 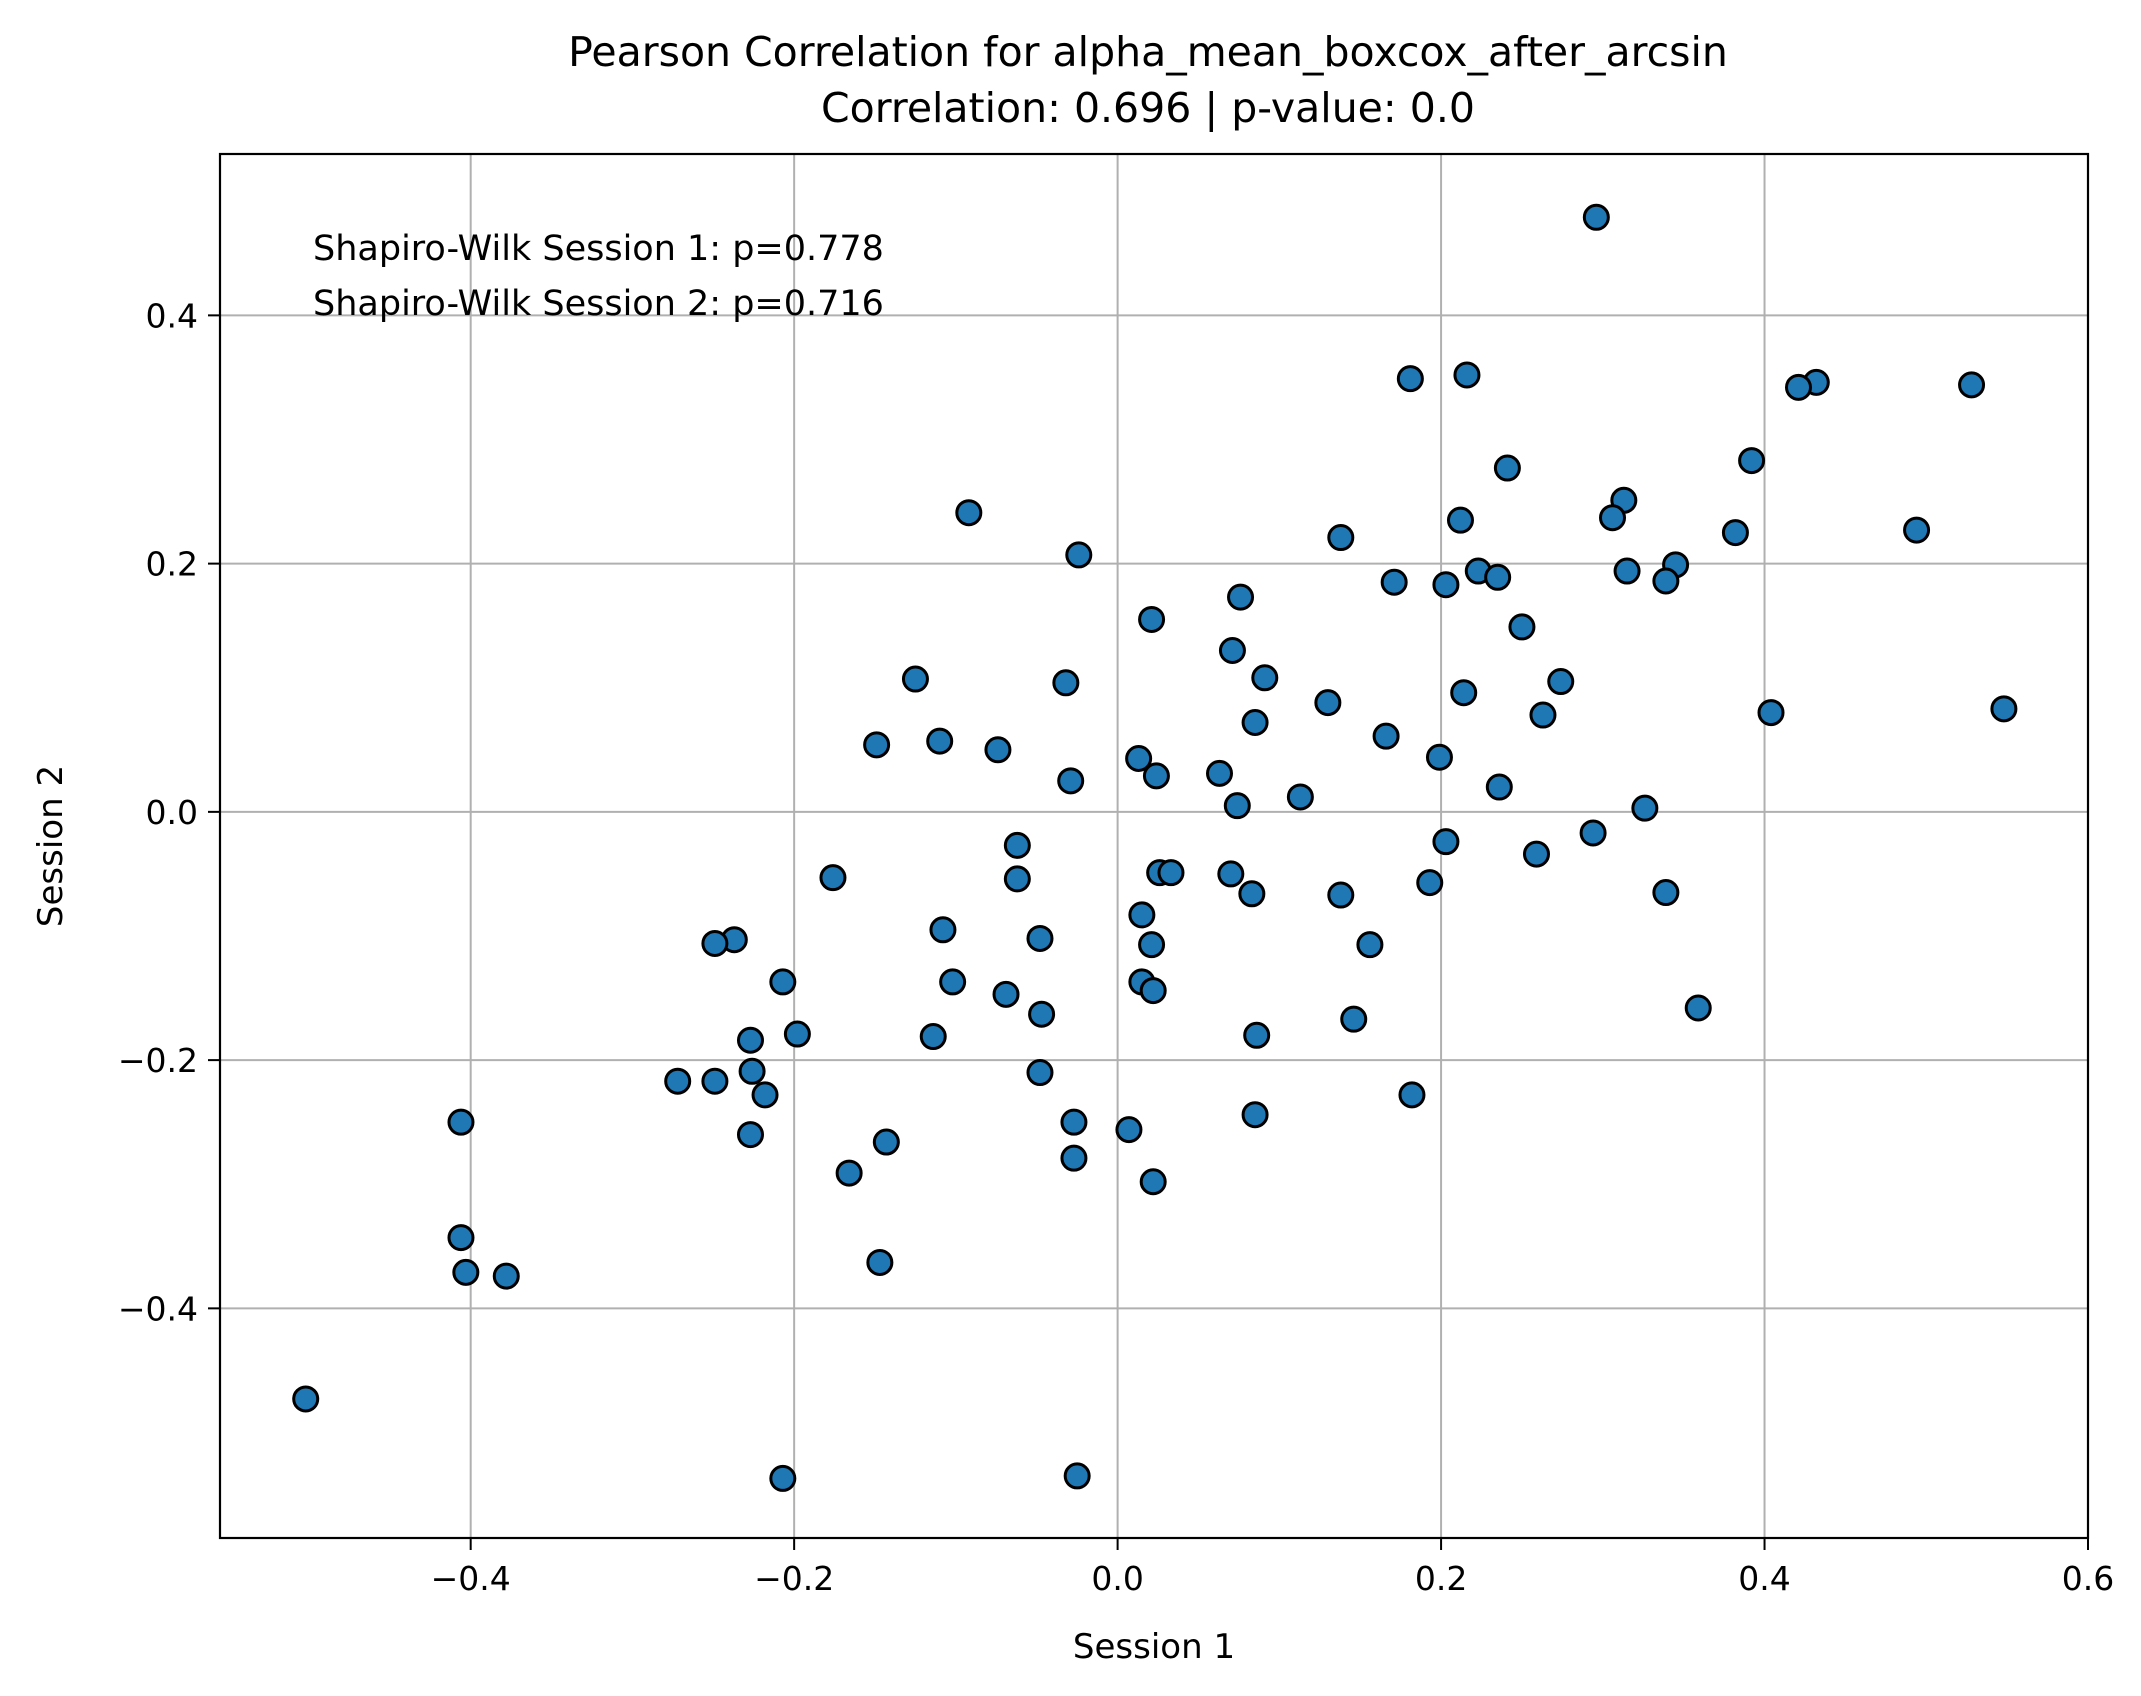 What do you see at coordinates (172, 812) in the screenshot?
I see `y-tick-label: 0.0` at bounding box center [172, 812].